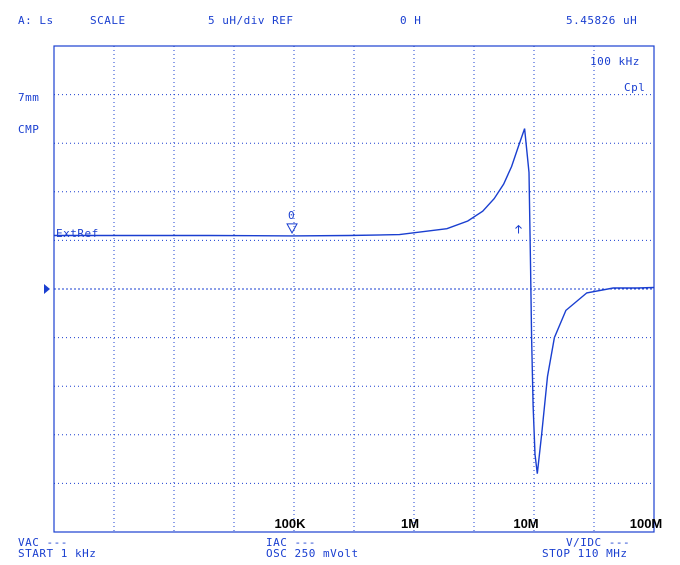 This screenshot has height=565, width=680. What do you see at coordinates (410, 20) in the screenshot?
I see `ref-value: 0 H` at bounding box center [410, 20].